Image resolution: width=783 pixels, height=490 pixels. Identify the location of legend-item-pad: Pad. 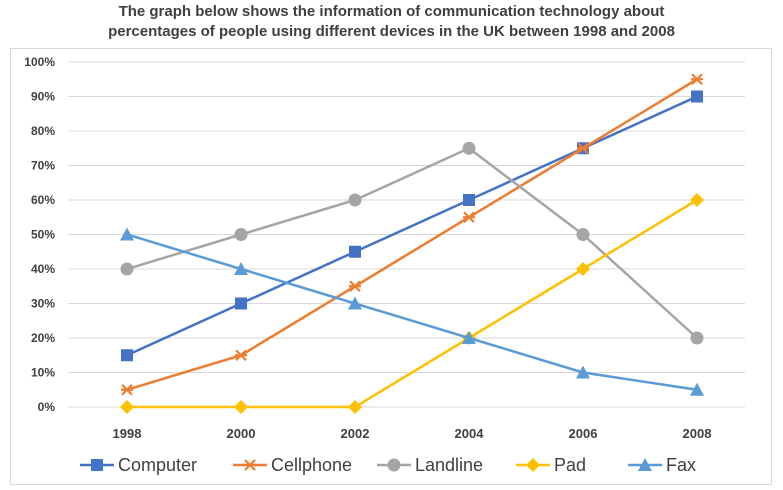
(551, 465).